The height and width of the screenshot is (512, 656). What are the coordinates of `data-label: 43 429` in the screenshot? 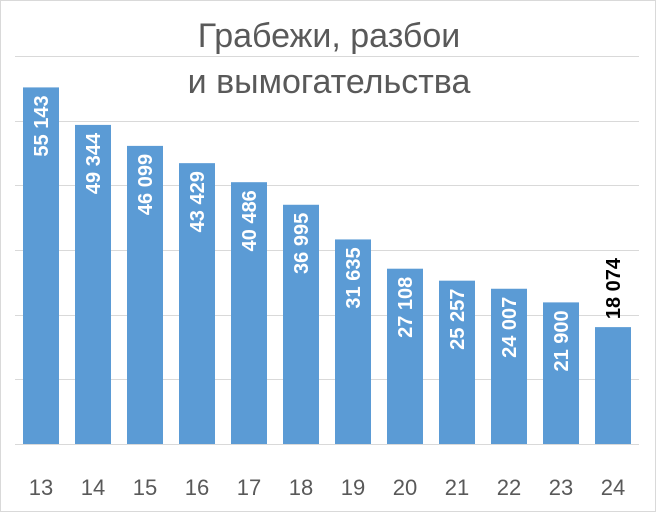 It's located at (198, 201).